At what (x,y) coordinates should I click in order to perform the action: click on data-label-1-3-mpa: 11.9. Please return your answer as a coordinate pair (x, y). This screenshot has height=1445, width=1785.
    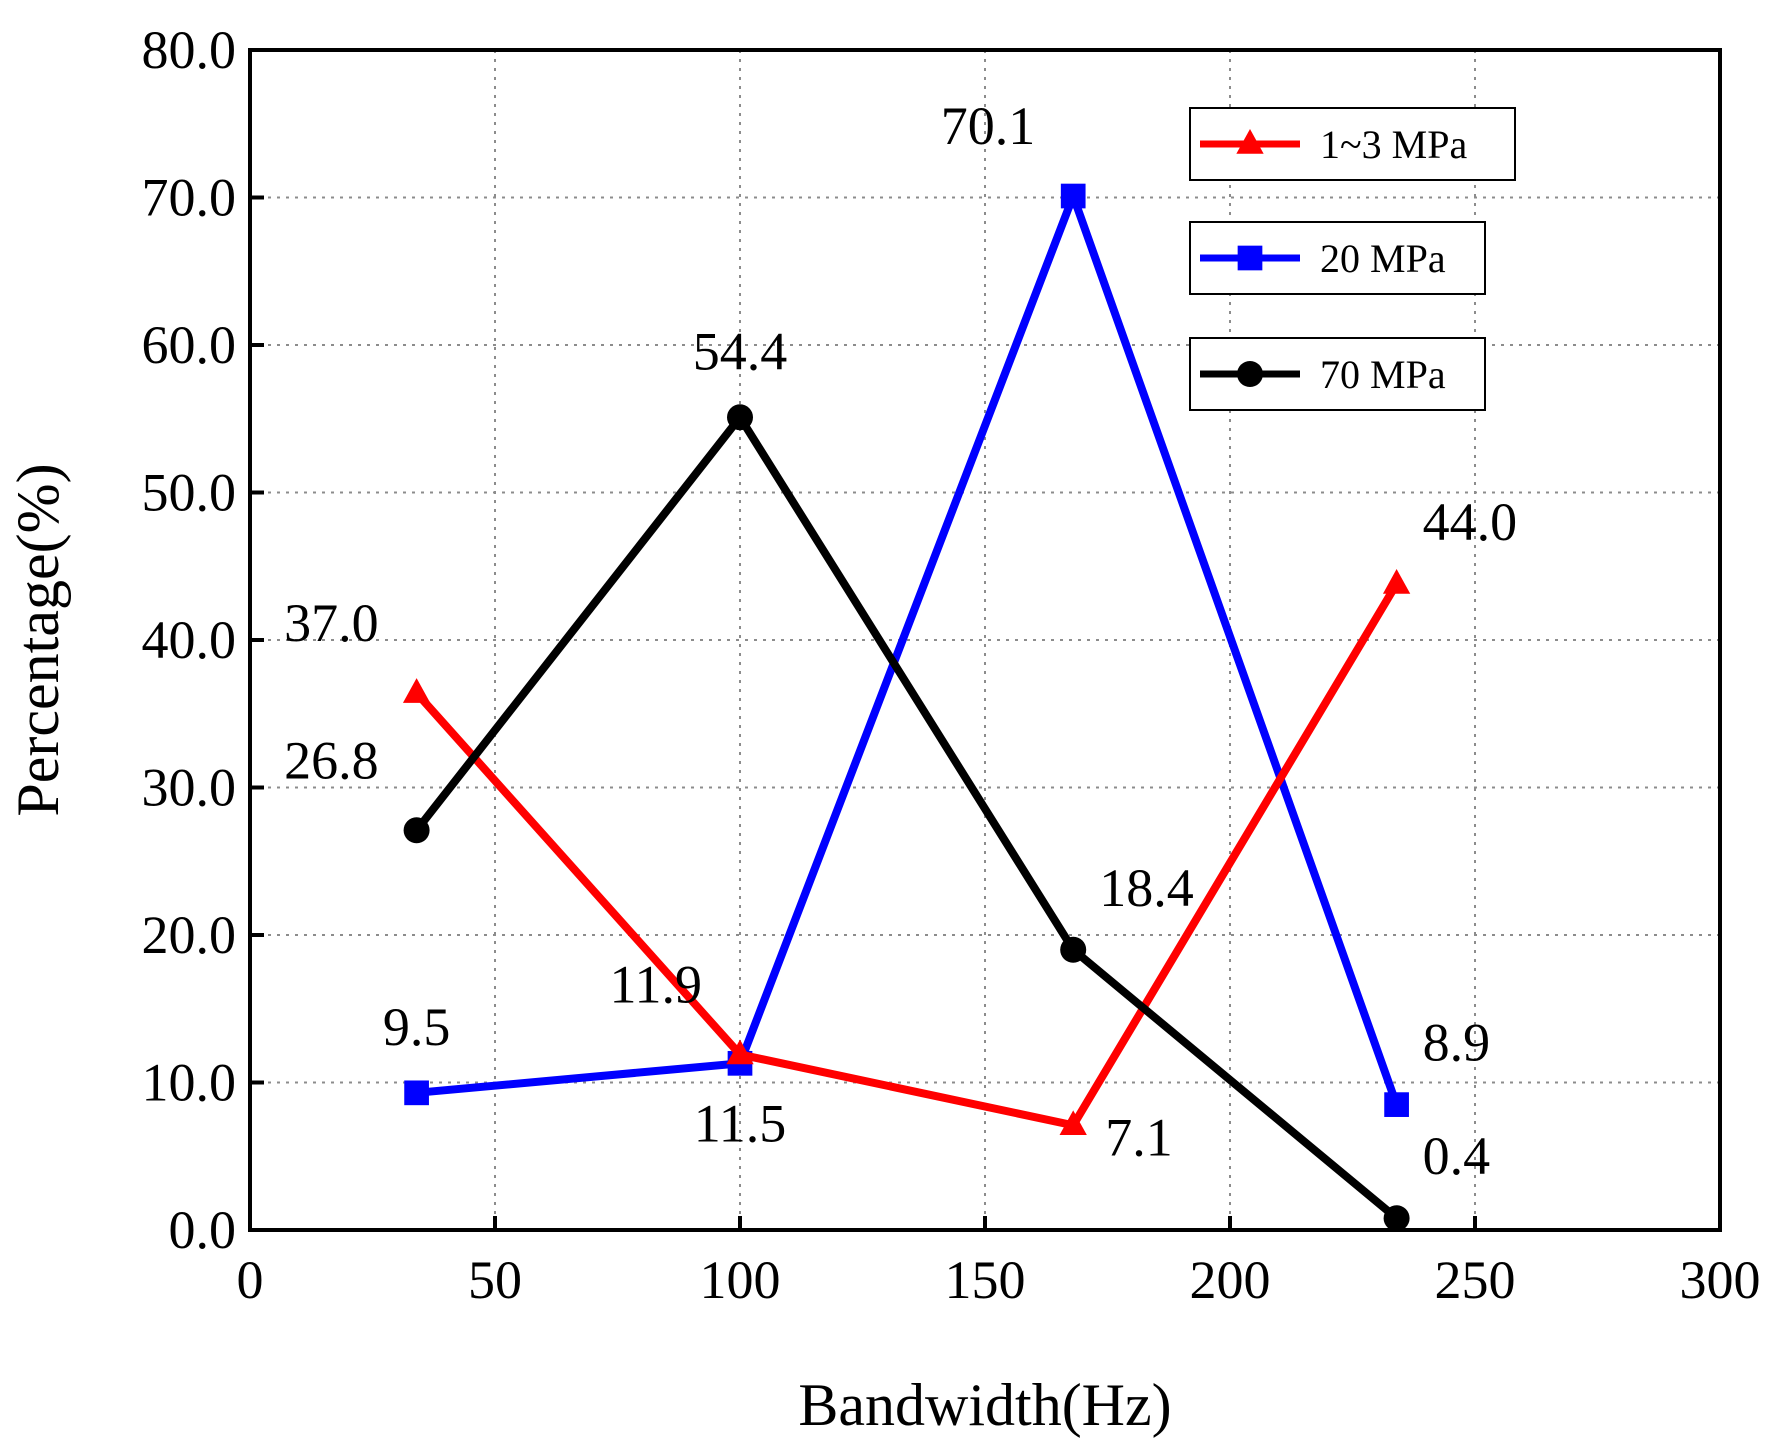
    Looking at the image, I should click on (656, 984).